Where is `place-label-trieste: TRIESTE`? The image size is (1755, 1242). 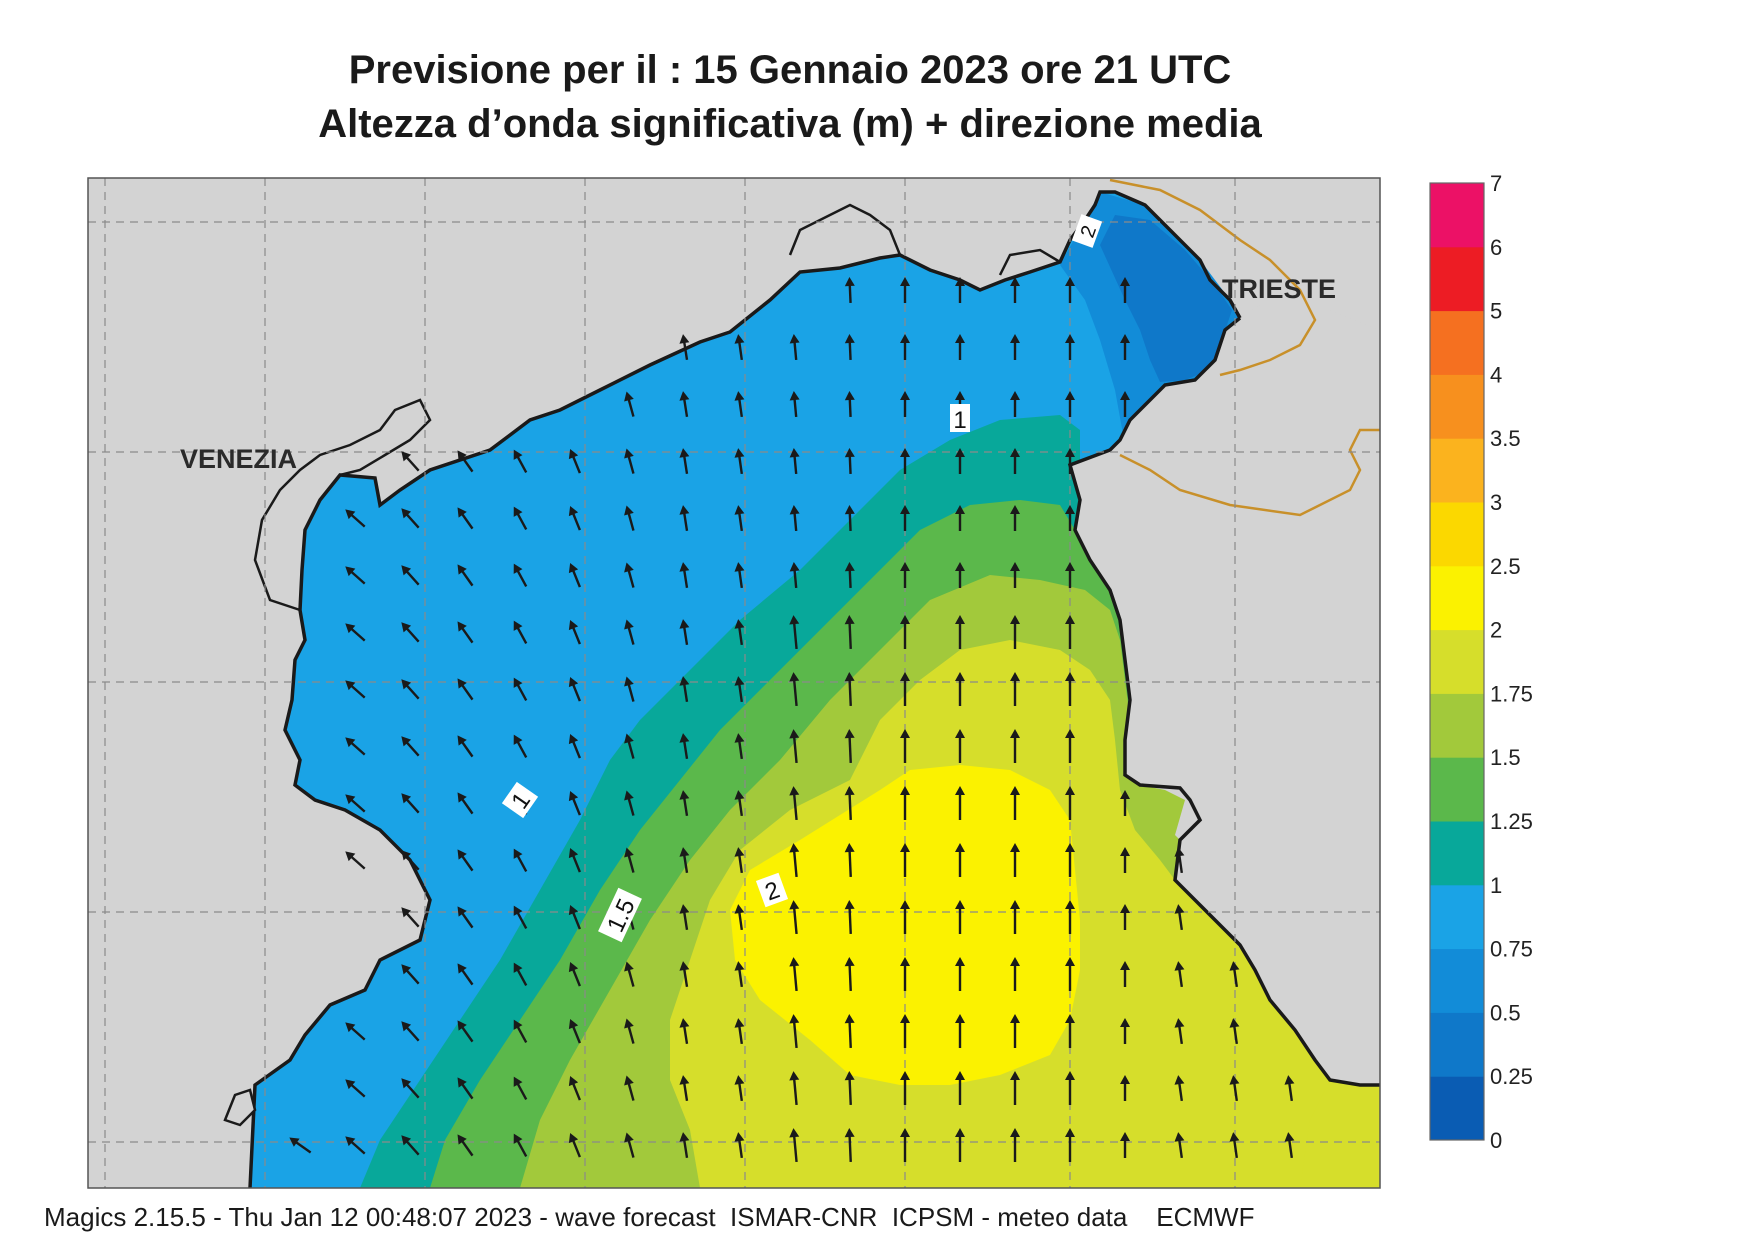 place-label-trieste: TRIESTE is located at coordinates (1279, 289).